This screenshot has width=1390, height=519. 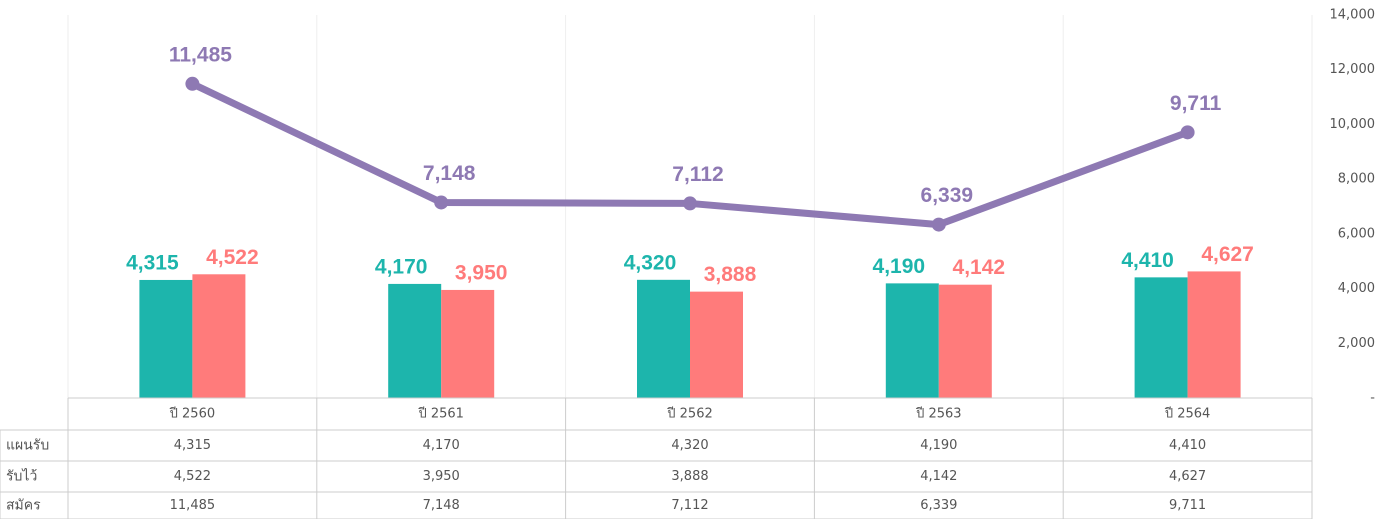 What do you see at coordinates (1187, 445) in the screenshot?
I see `table-cell: 4,410` at bounding box center [1187, 445].